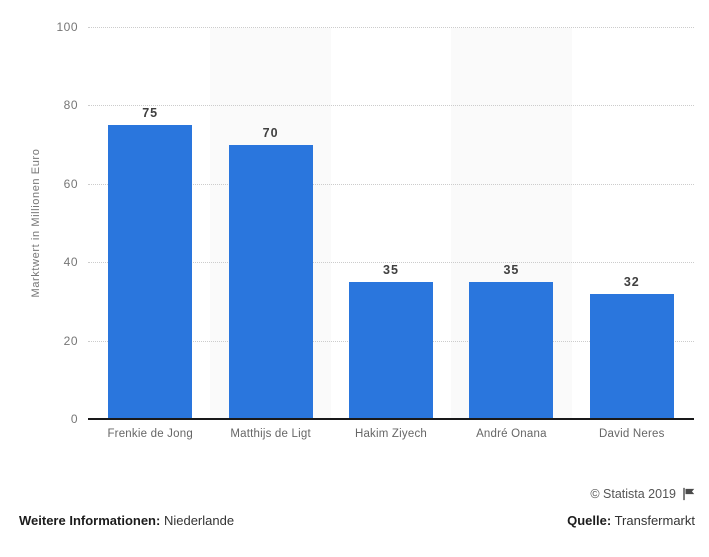 This screenshot has height=557, width=709. I want to click on bar-value-label: 75, so click(150, 113).